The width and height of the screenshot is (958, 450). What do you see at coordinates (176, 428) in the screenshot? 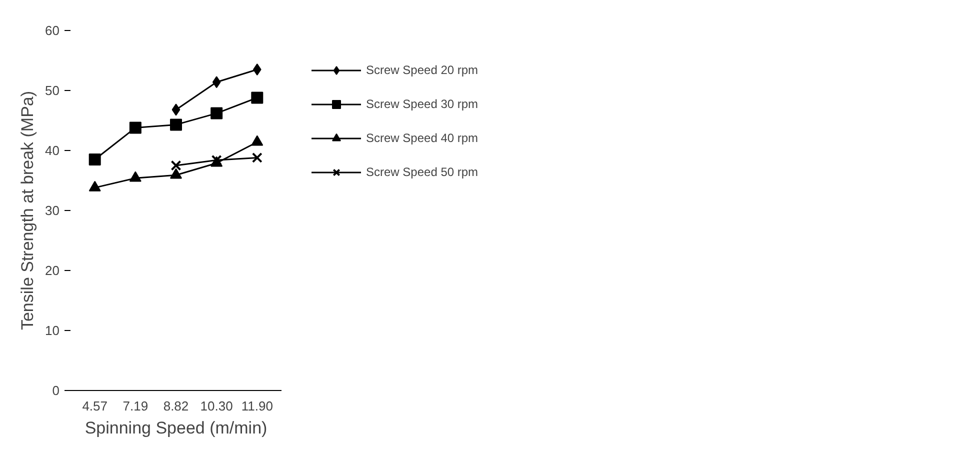
I see `x-axis-title: Spinning Speed (m/min)` at bounding box center [176, 428].